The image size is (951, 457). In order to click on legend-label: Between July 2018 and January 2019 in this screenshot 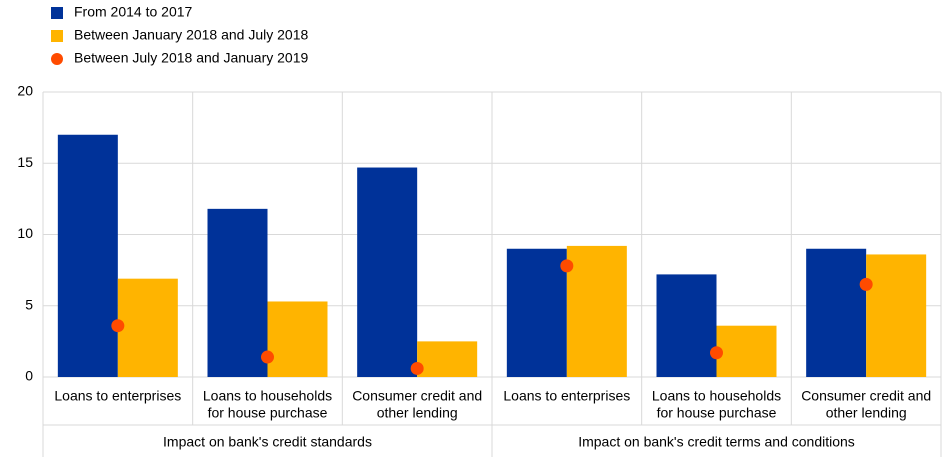, I will do `click(191, 58)`.